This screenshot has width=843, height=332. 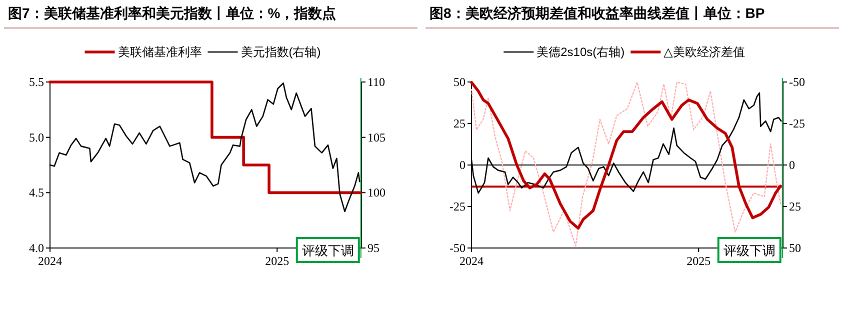 What do you see at coordinates (36, 248) in the screenshot?
I see `y-tick-label: 4.0` at bounding box center [36, 248].